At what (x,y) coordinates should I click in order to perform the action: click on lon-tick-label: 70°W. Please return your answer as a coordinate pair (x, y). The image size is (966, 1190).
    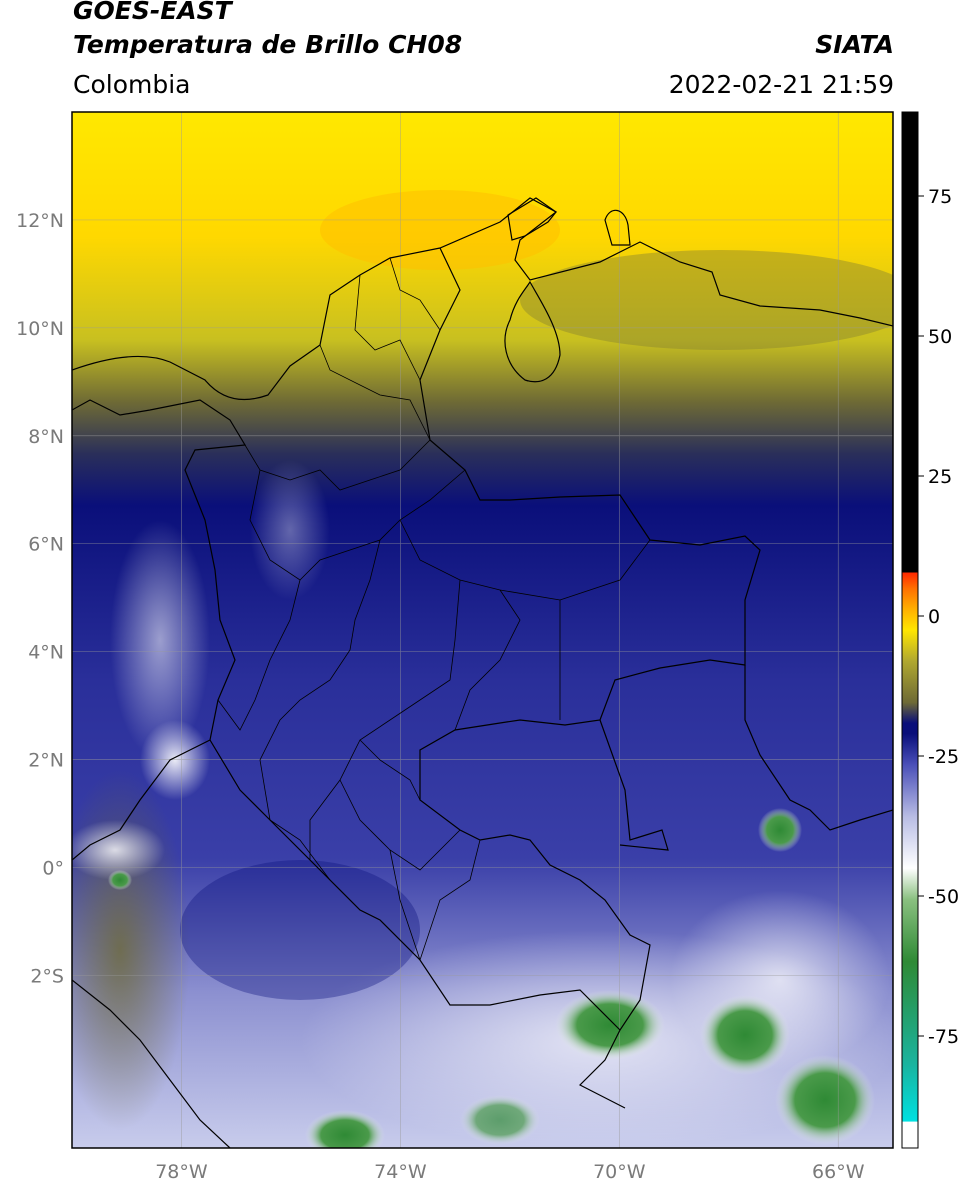
    Looking at the image, I should click on (619, 1172).